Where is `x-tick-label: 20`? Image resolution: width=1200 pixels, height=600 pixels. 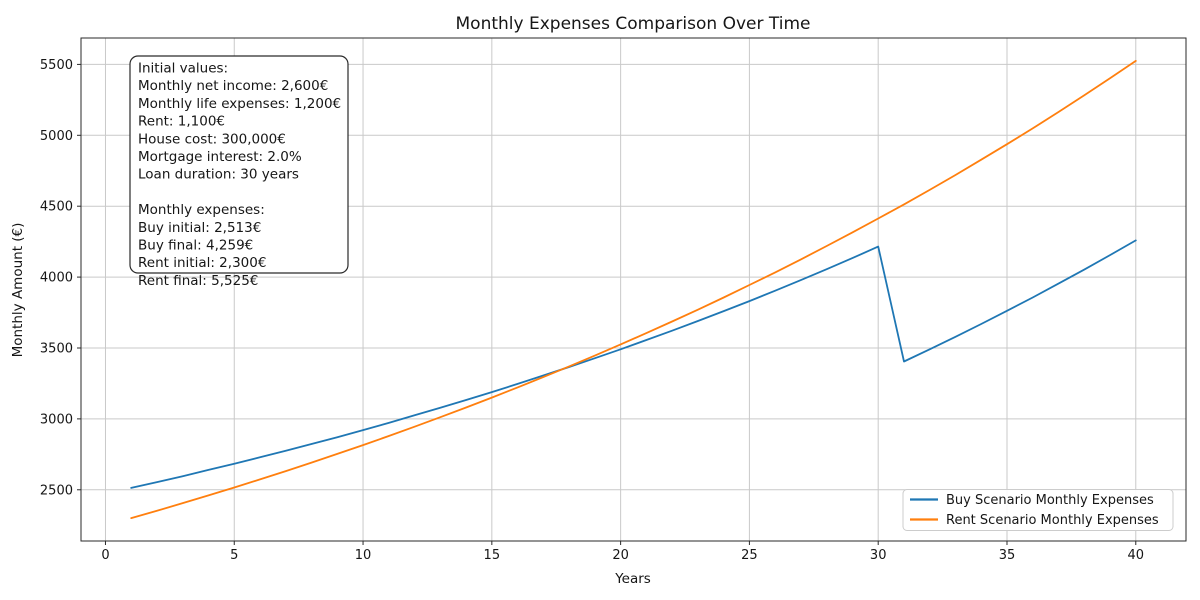
x-tick-label: 20 is located at coordinates (620, 555).